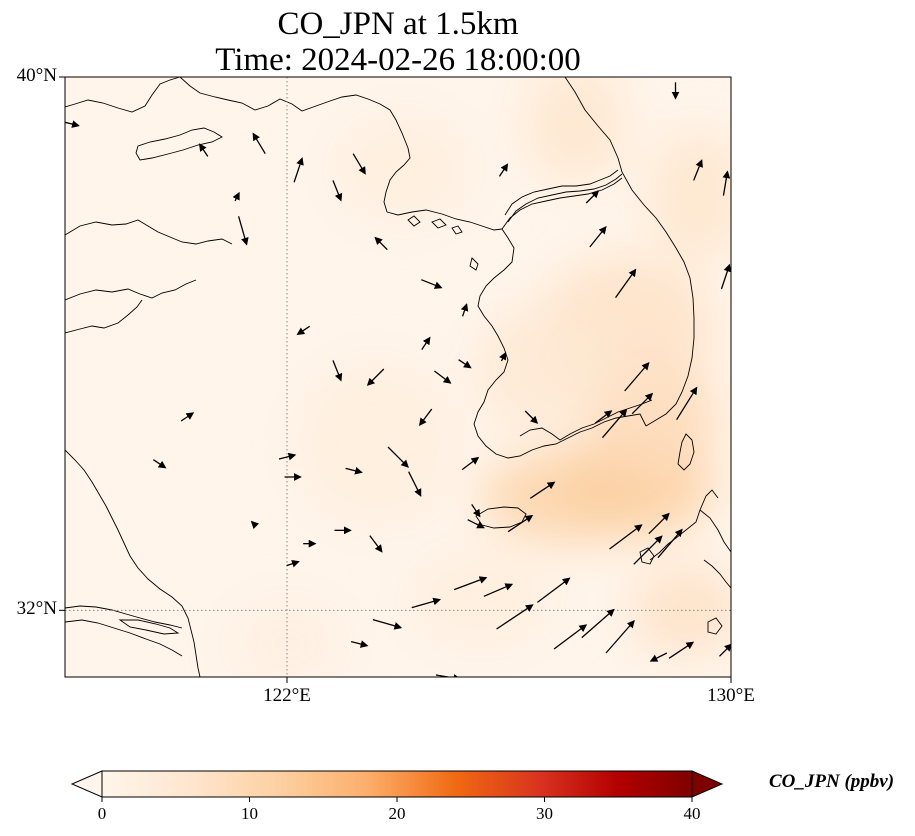 This screenshot has width=915, height=836. I want to click on colorbar, so click(397, 786).